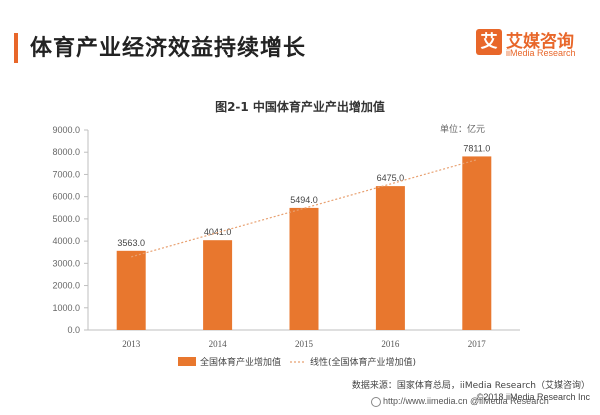 The width and height of the screenshot is (600, 415). Describe the element at coordinates (66, 263) in the screenshot. I see `y-tick-label: 3000.0` at that location.